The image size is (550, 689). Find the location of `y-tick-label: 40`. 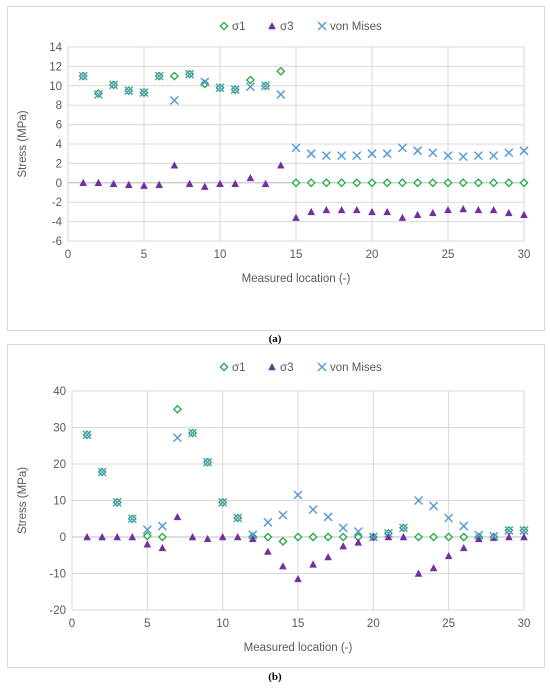

y-tick-label: 40 is located at coordinates (59, 392).